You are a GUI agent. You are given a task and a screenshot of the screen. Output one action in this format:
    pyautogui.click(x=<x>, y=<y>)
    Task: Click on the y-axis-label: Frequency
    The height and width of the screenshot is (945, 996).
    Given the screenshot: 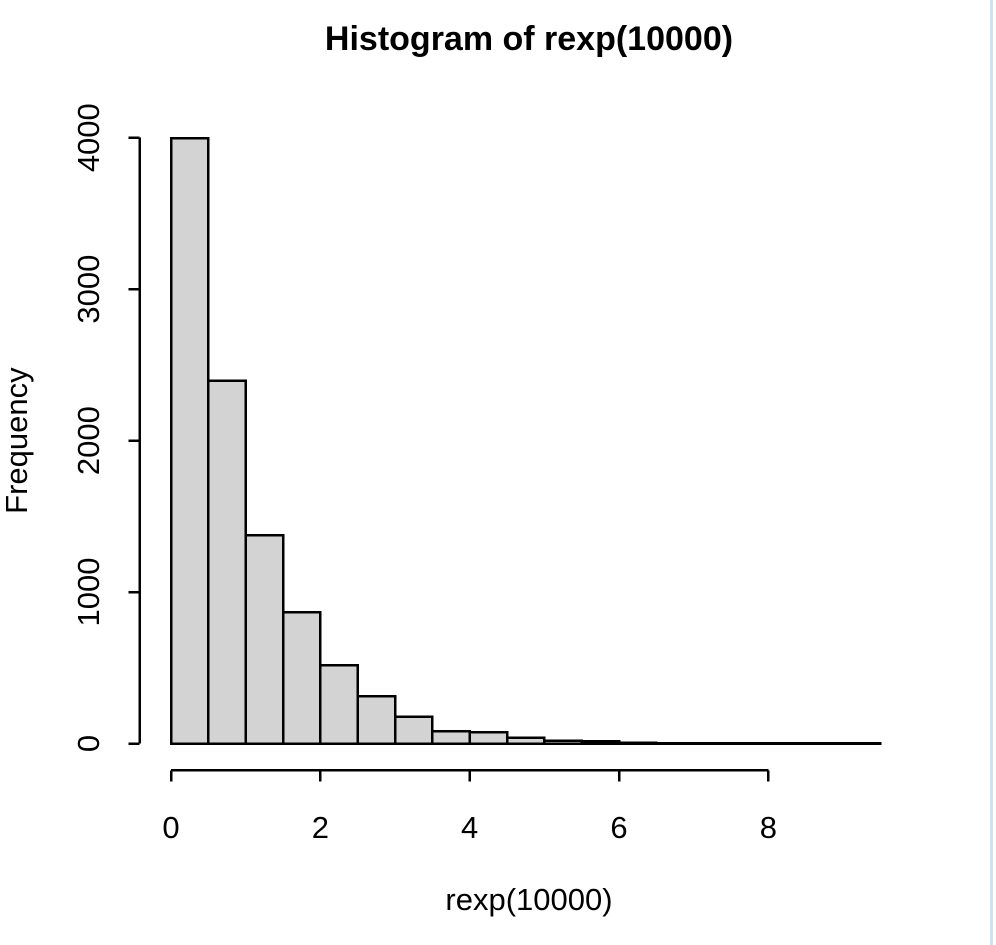 What is the action you would take?
    pyautogui.click(x=17, y=440)
    